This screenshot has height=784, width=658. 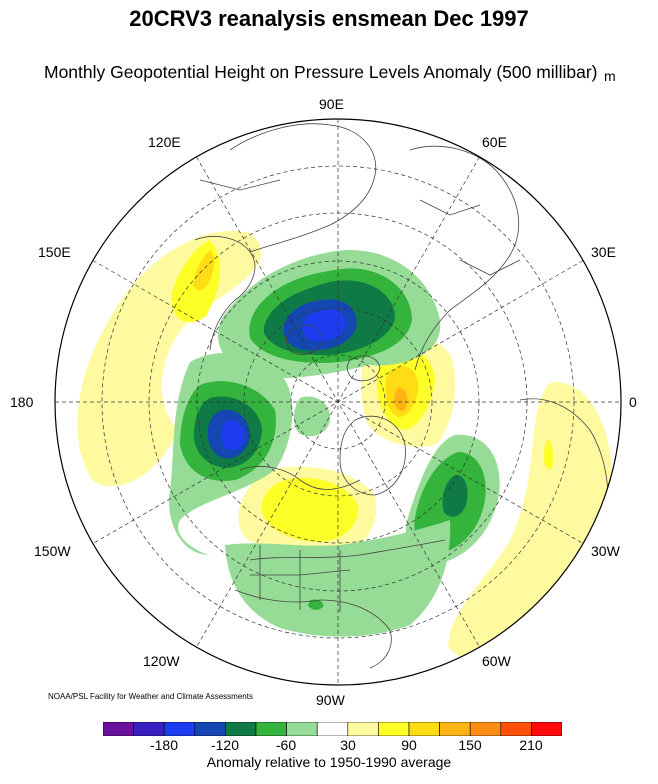 I want to click on north-america-coast, so click(x=340, y=567).